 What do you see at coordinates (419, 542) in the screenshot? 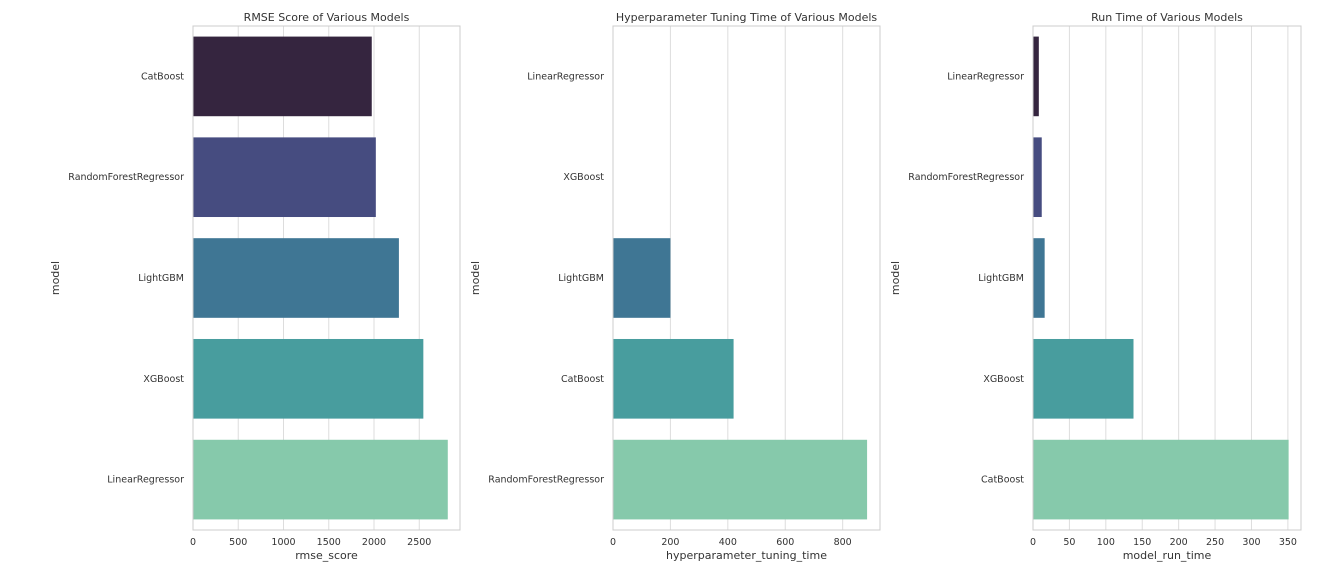
I see `x-tick-label: 2500` at bounding box center [419, 542].